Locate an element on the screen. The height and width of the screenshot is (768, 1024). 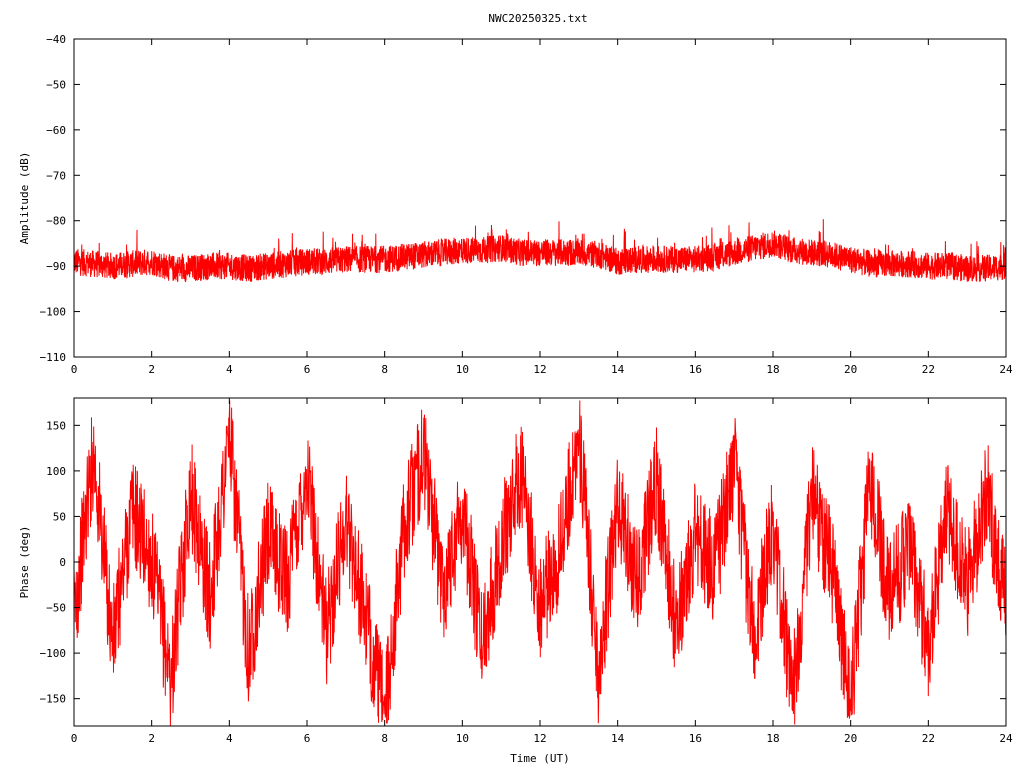
amplitude-series is located at coordinates (540, 251).